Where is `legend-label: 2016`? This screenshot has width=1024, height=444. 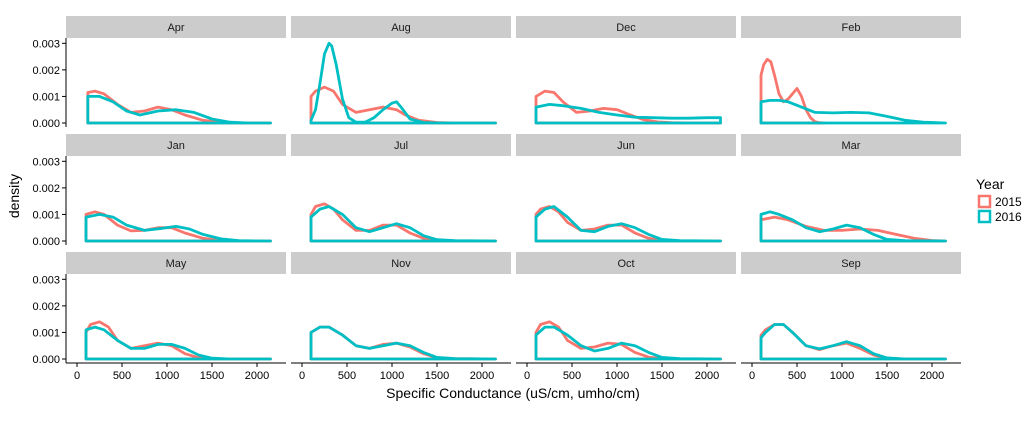 legend-label: 2016 is located at coordinates (1008, 217).